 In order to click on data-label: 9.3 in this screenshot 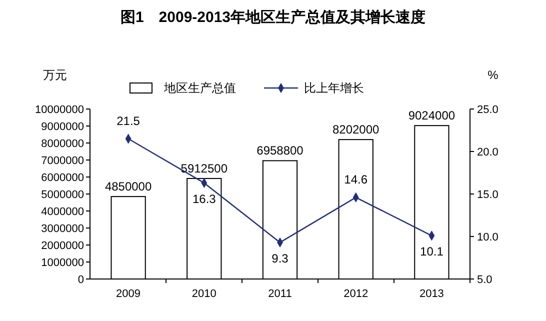, I will do `click(280, 258)`.